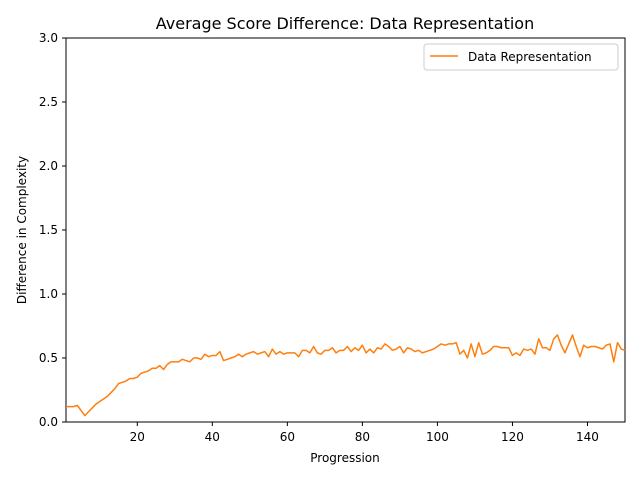 Image resolution: width=640 pixels, height=480 pixels. What do you see at coordinates (48, 294) in the screenshot?
I see `y-tick-label: 1.0` at bounding box center [48, 294].